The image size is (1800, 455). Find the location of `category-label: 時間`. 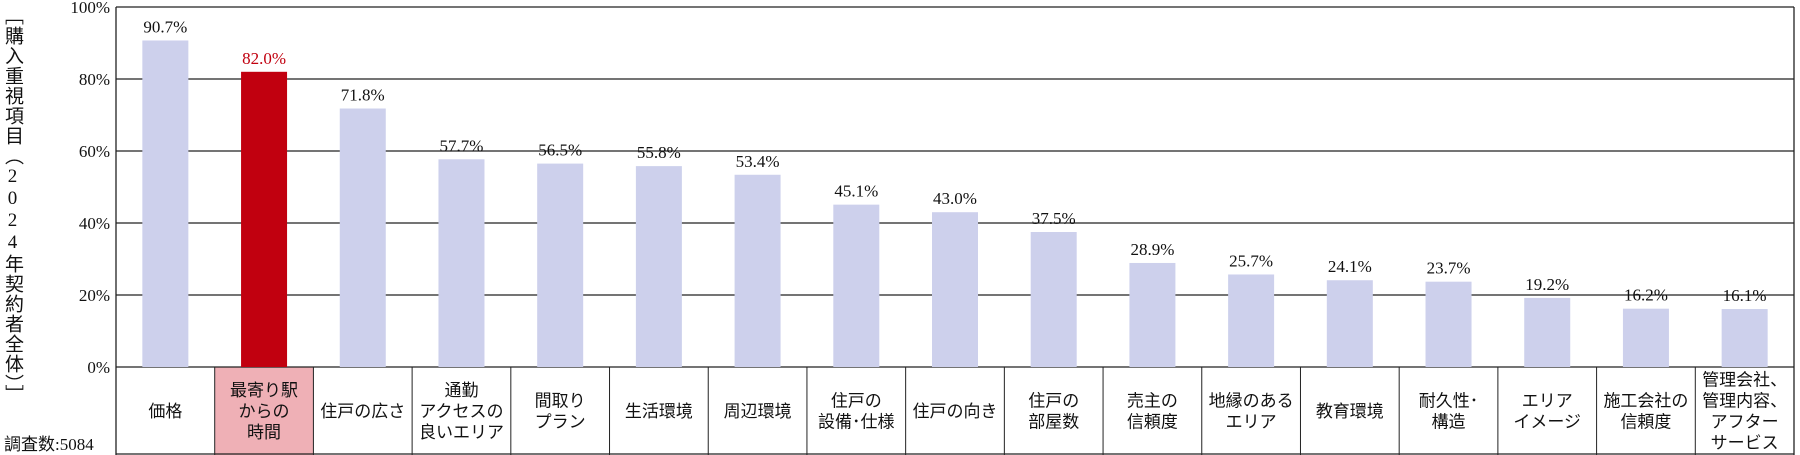

category-label: 時間 is located at coordinates (264, 432).